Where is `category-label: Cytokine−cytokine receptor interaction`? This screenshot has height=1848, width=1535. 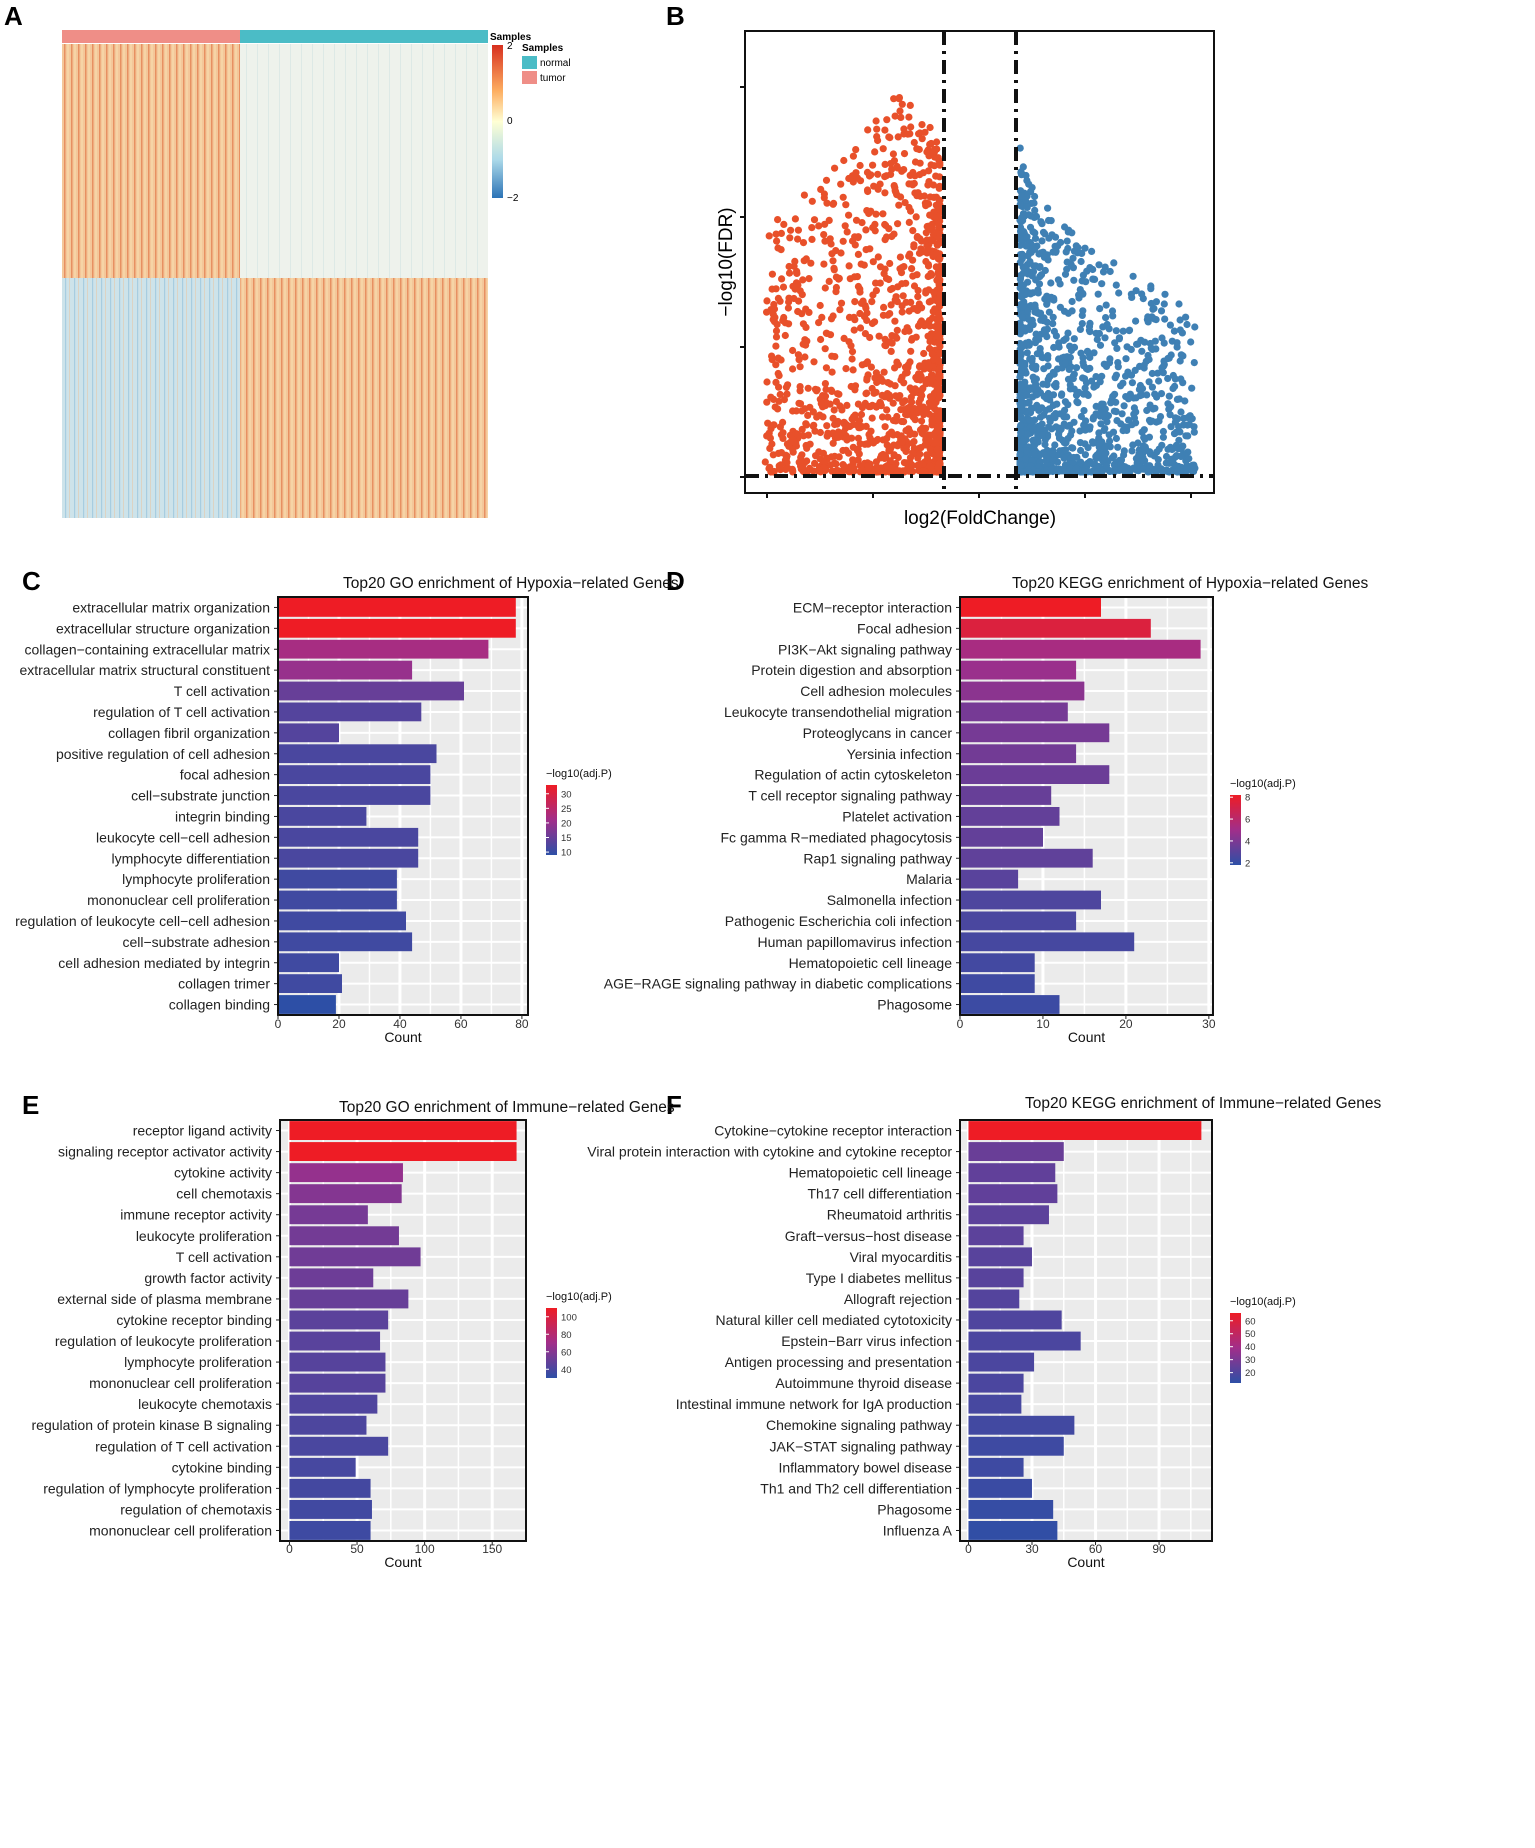 category-label: Cytokine−cytokine receptor interaction is located at coordinates (833, 1131).